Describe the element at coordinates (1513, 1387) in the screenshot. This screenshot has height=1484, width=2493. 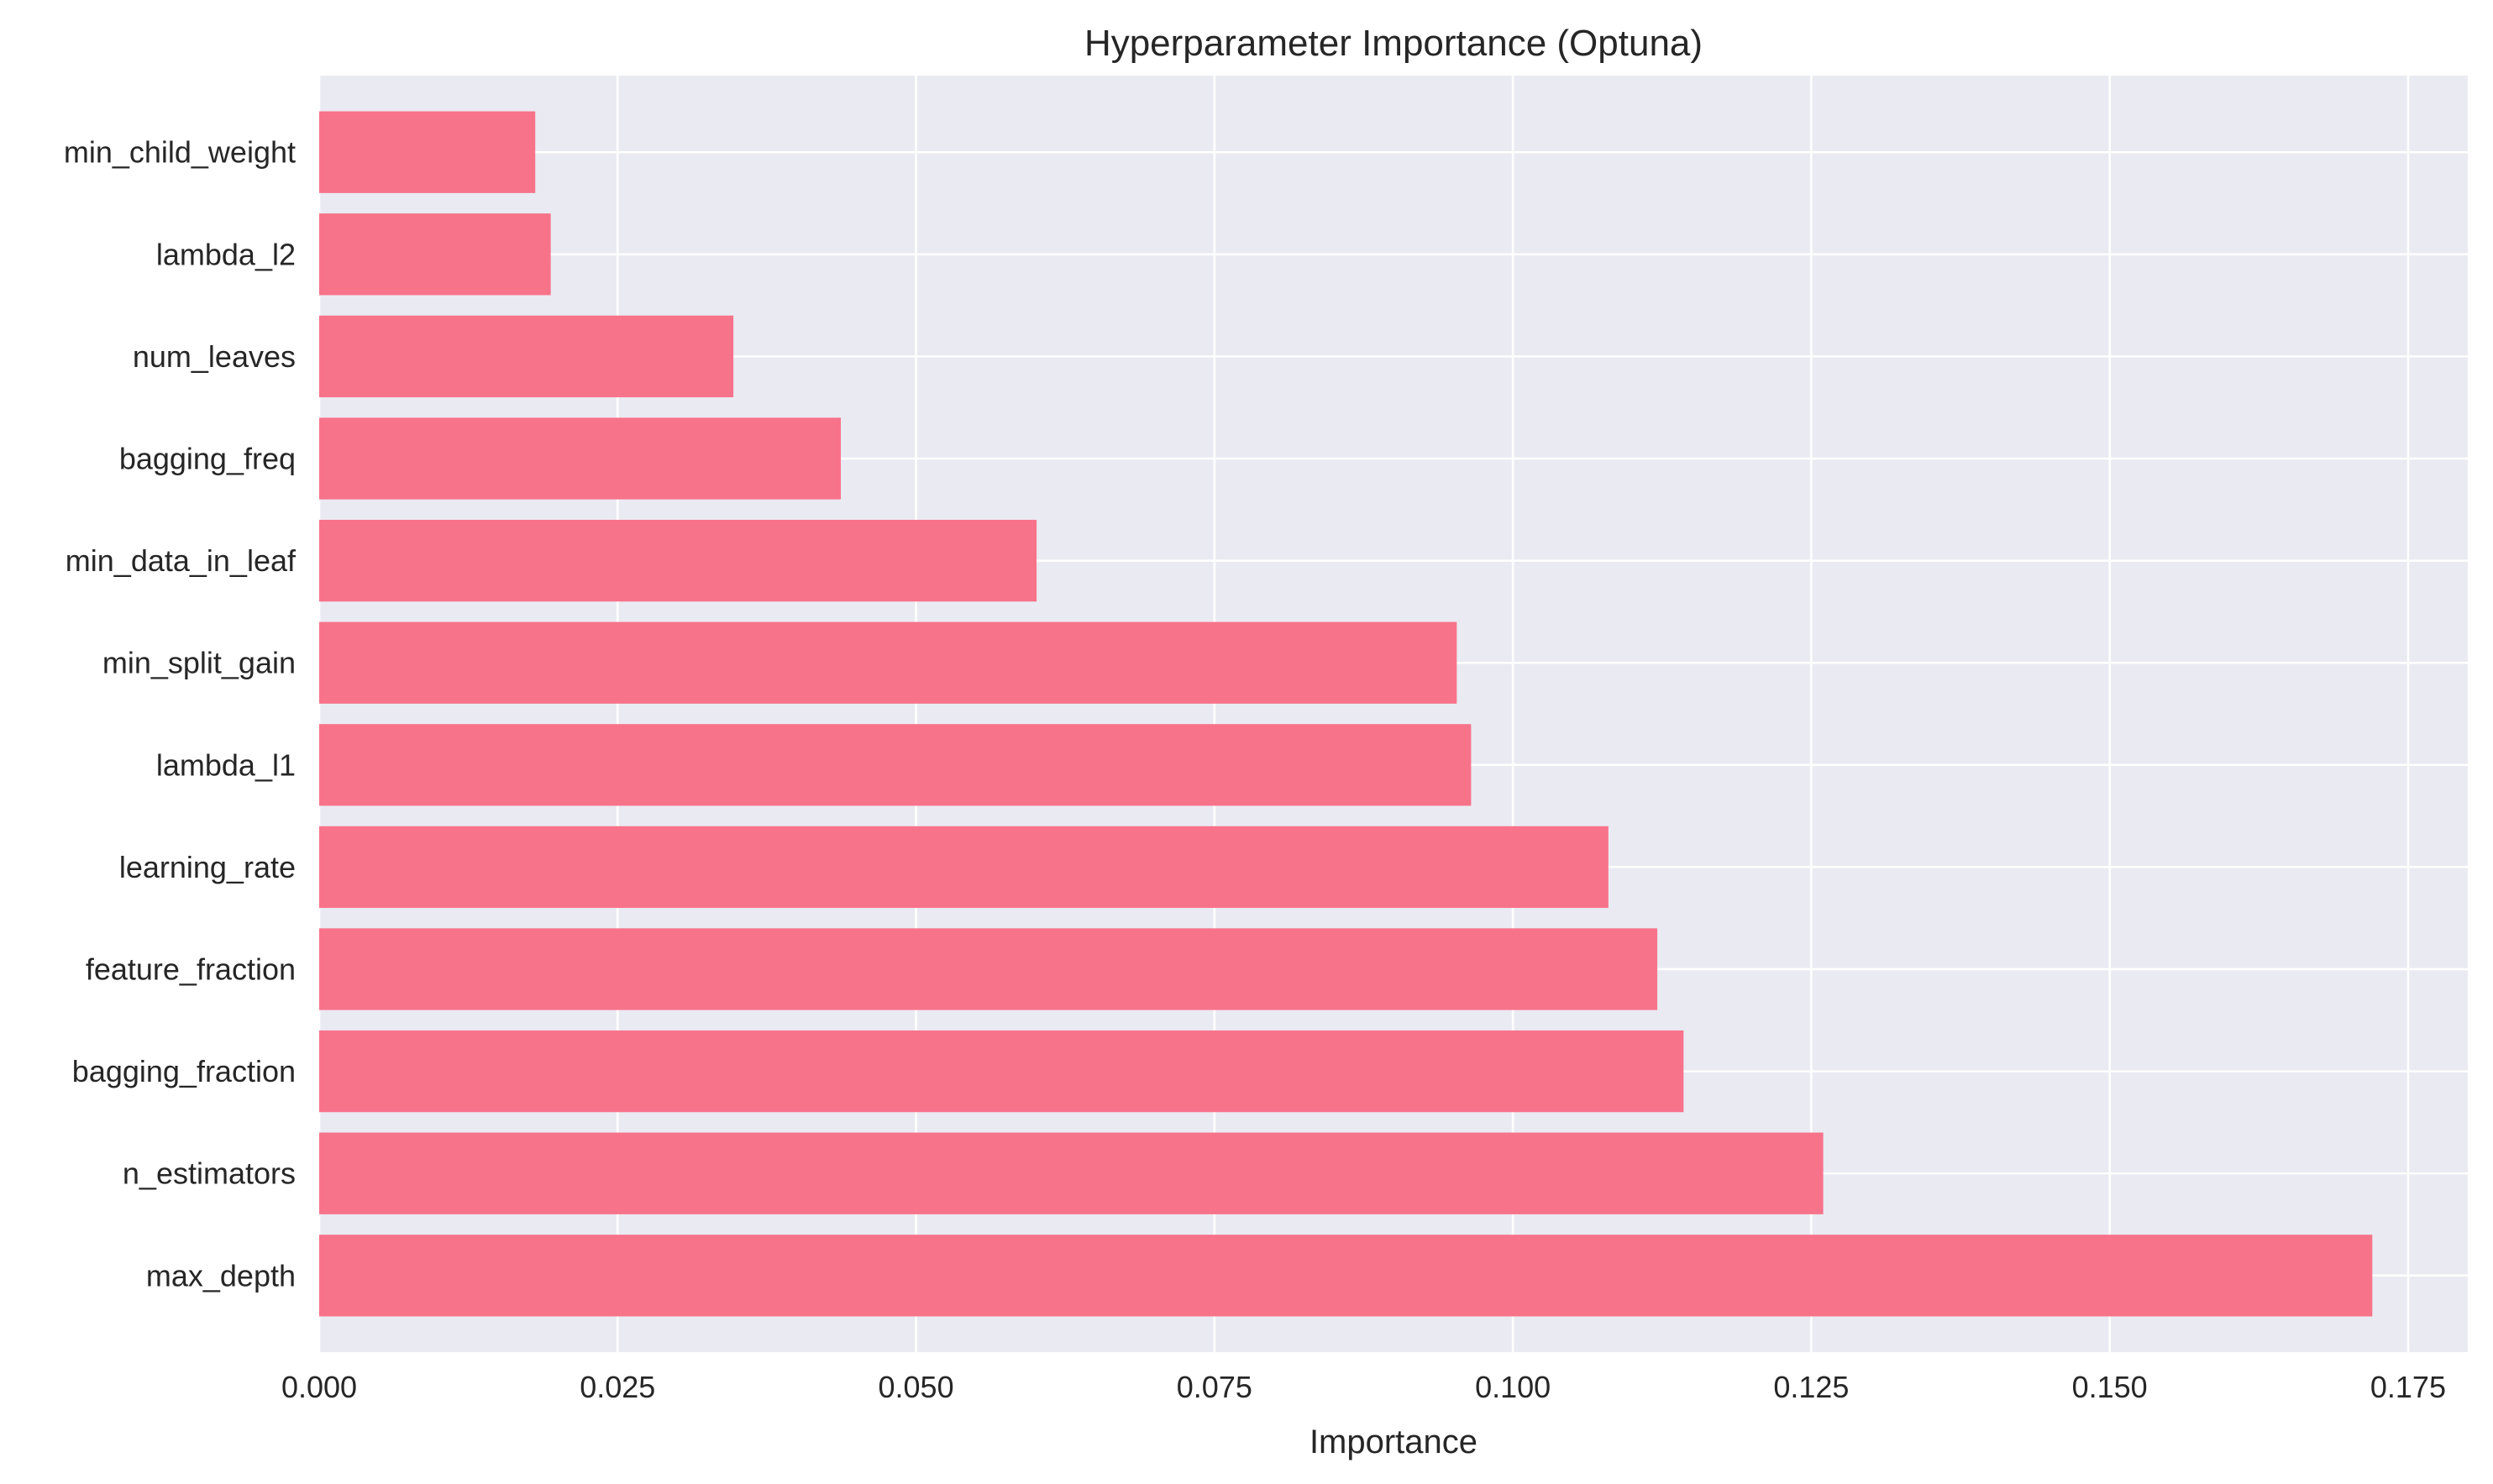
I see `x-tick-label: 0.100` at that location.